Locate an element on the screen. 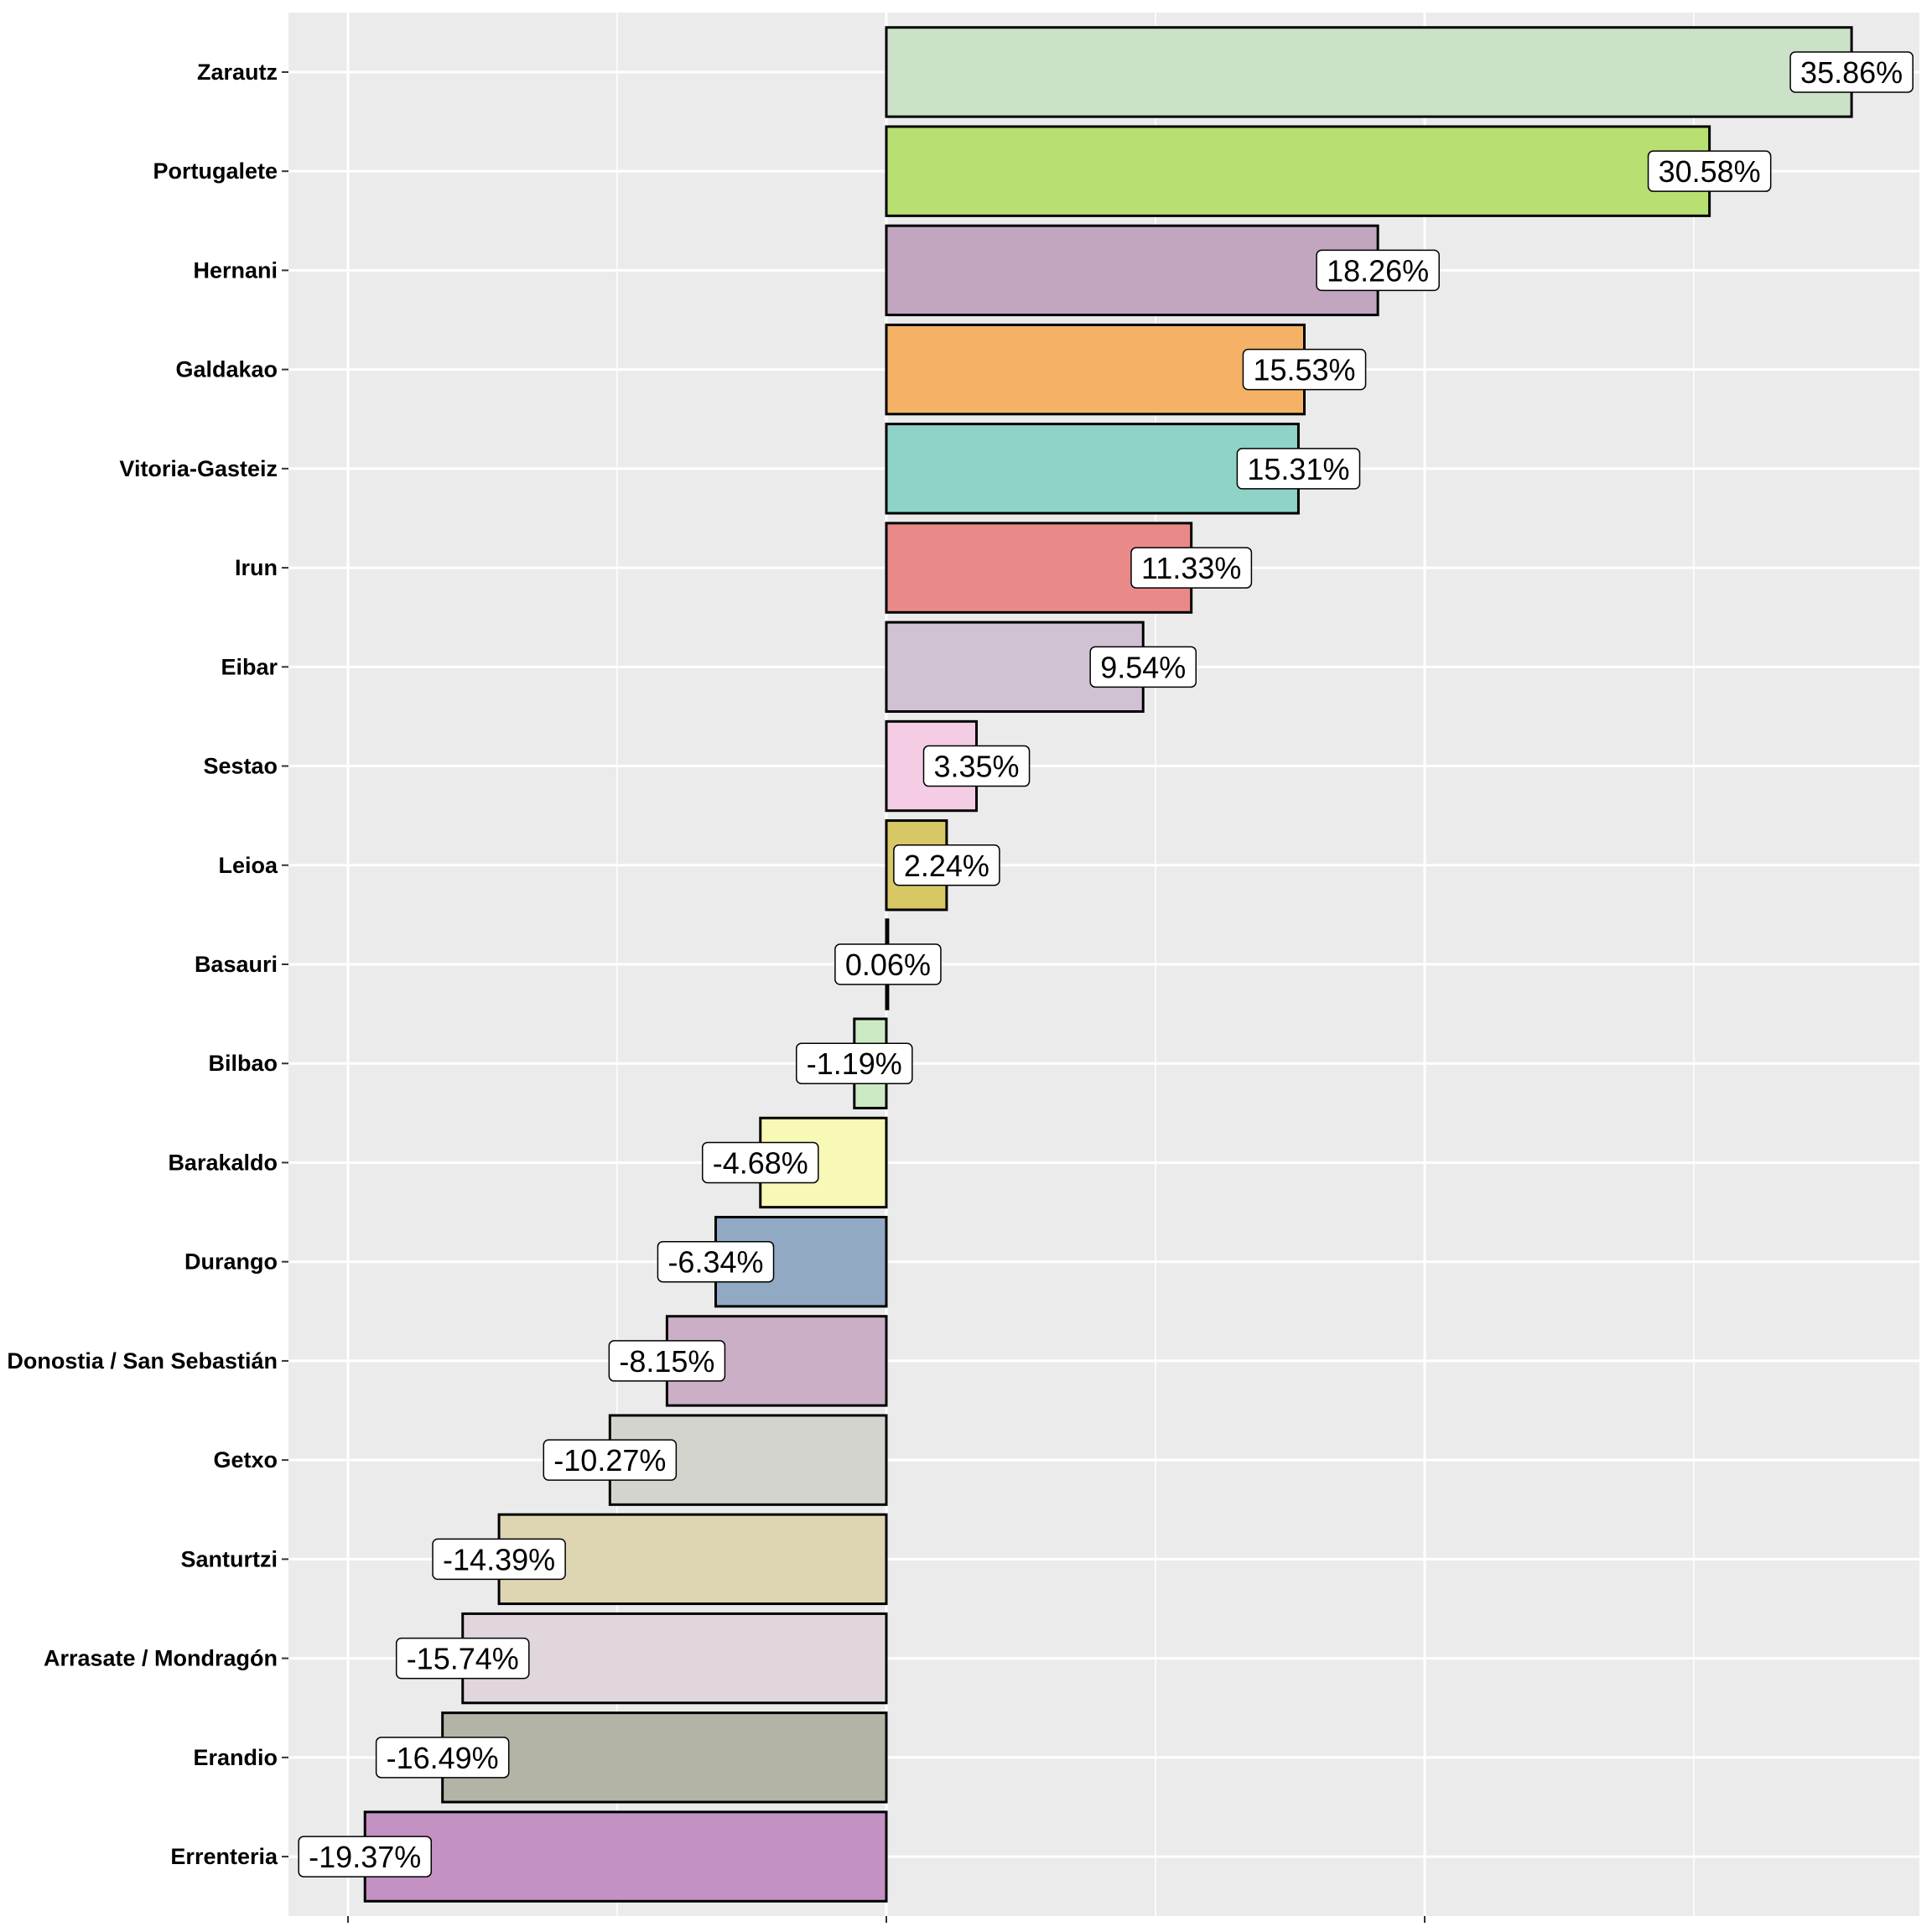 This screenshot has height=1932, width=1932. value-label: 9.54% is located at coordinates (1143, 667).